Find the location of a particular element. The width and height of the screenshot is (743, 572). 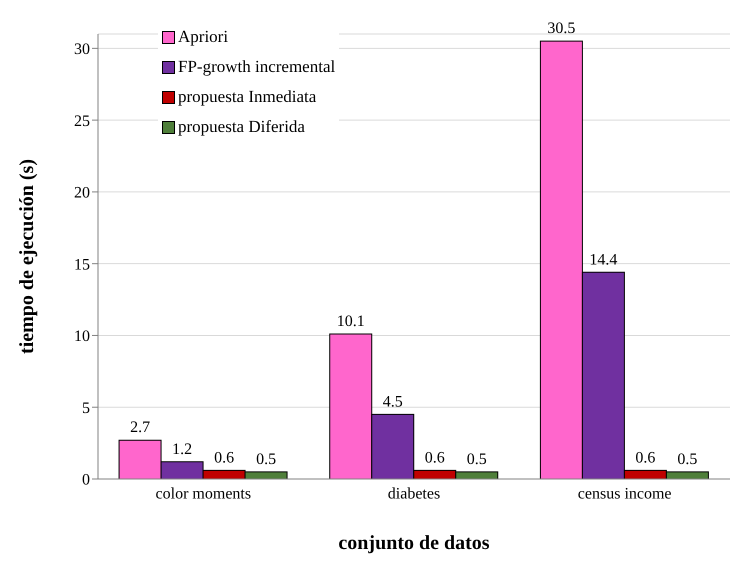

data-label: 2.7 is located at coordinates (140, 427).